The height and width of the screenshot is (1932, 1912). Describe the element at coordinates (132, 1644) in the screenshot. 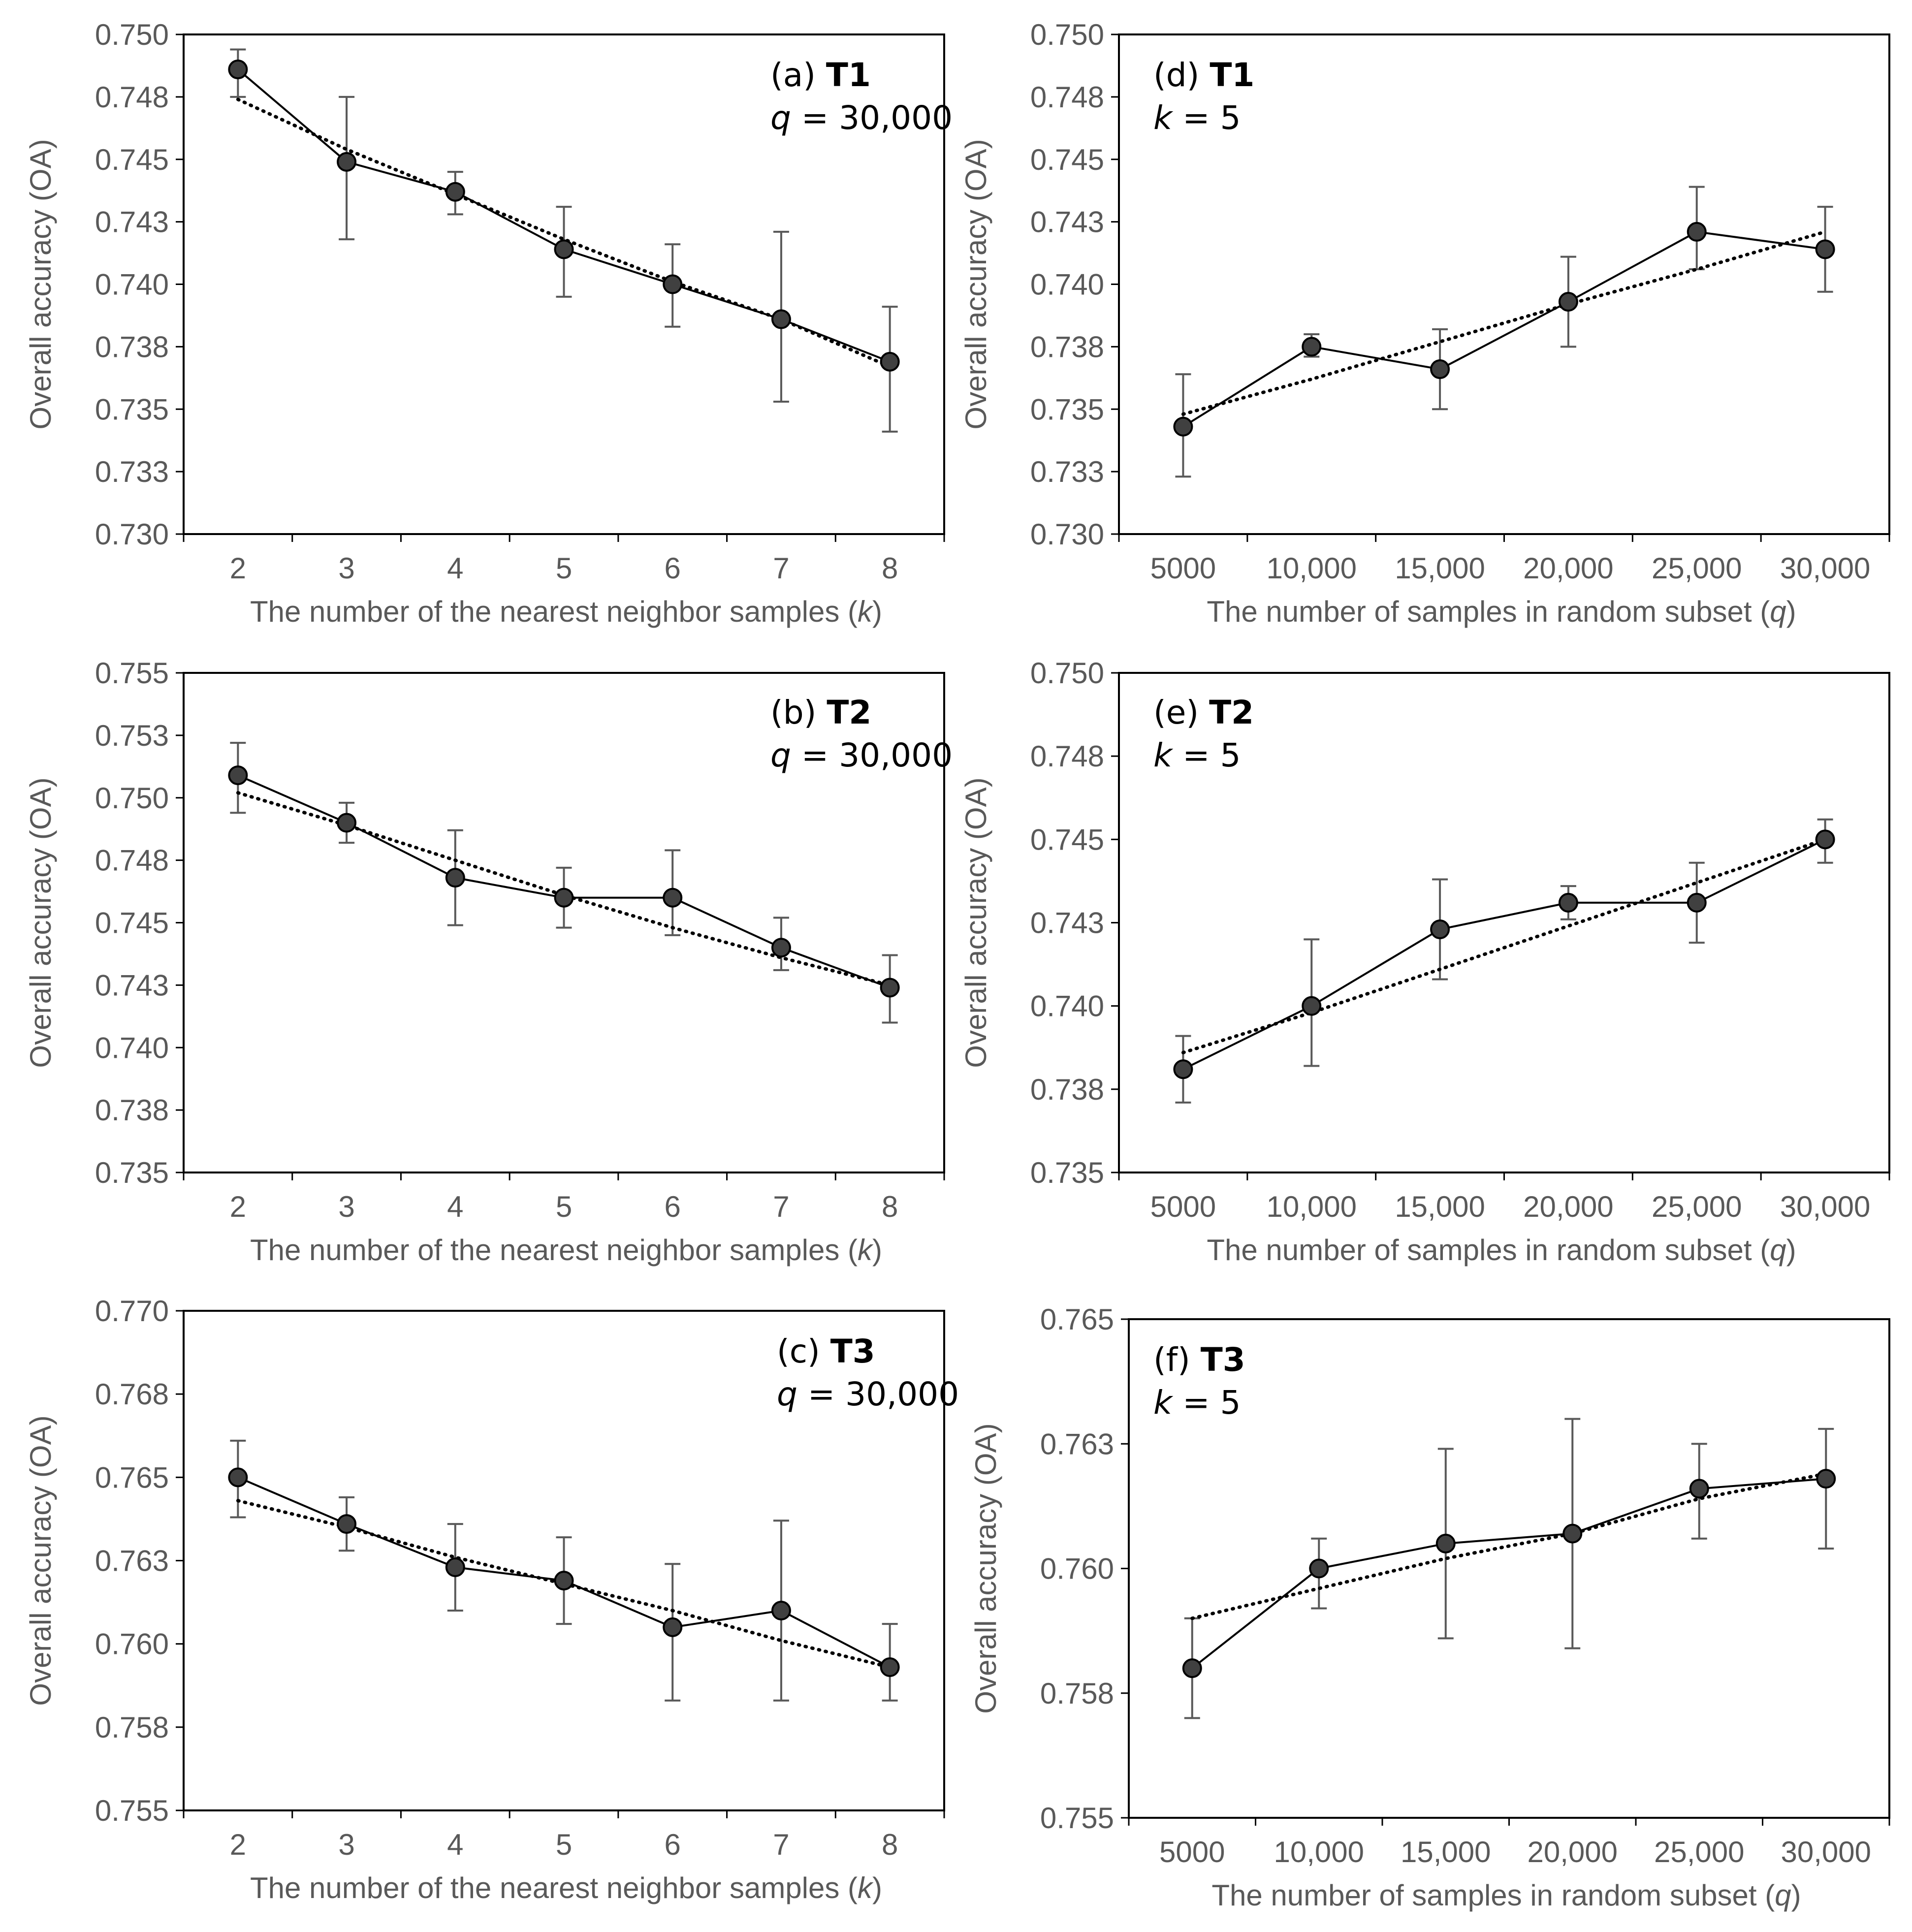

I see `y-tick-label: 0.760` at that location.